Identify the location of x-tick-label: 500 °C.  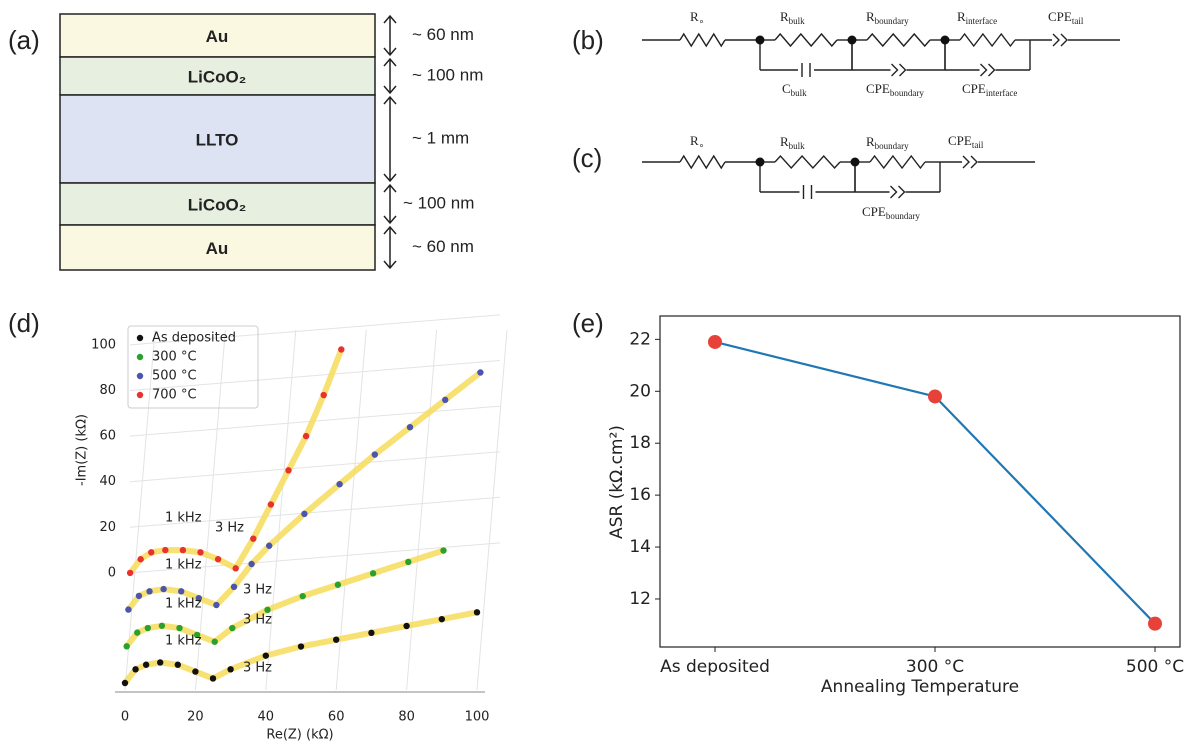
(1155, 667).